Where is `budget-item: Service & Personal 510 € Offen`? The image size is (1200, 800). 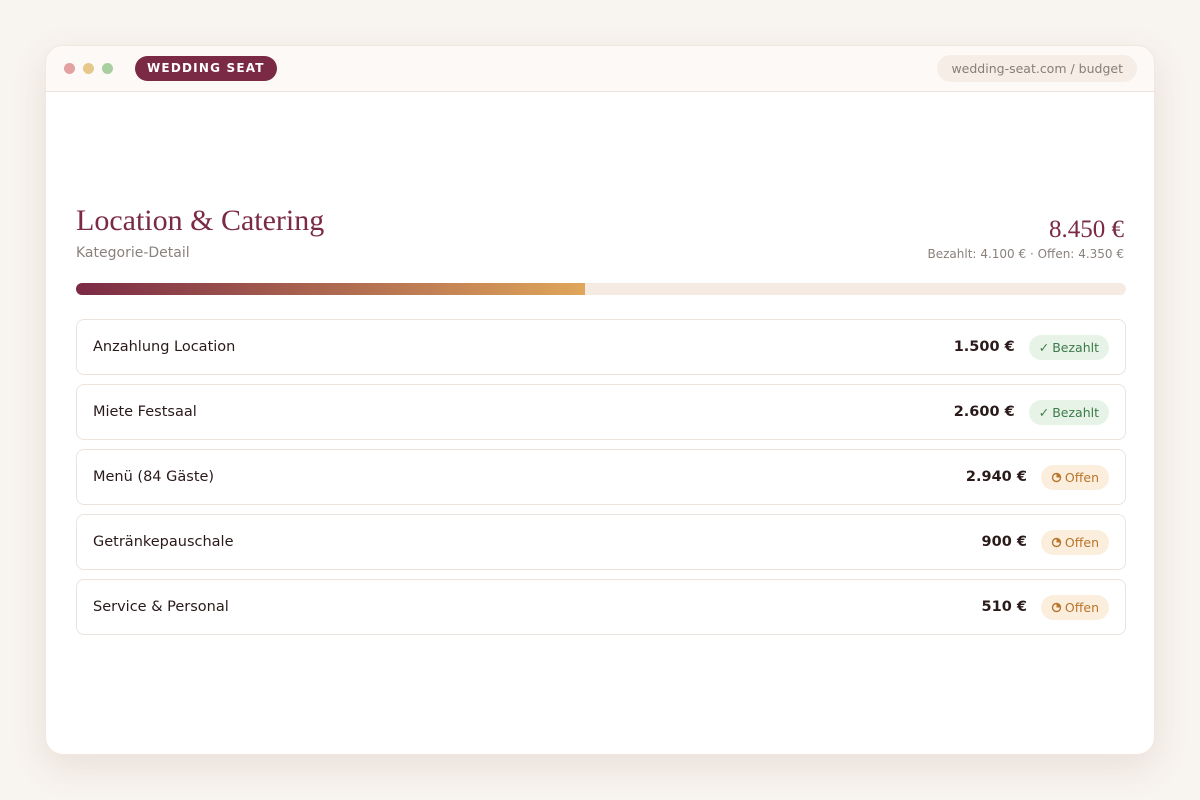 budget-item: Service & Personal 510 € Offen is located at coordinates (601, 607).